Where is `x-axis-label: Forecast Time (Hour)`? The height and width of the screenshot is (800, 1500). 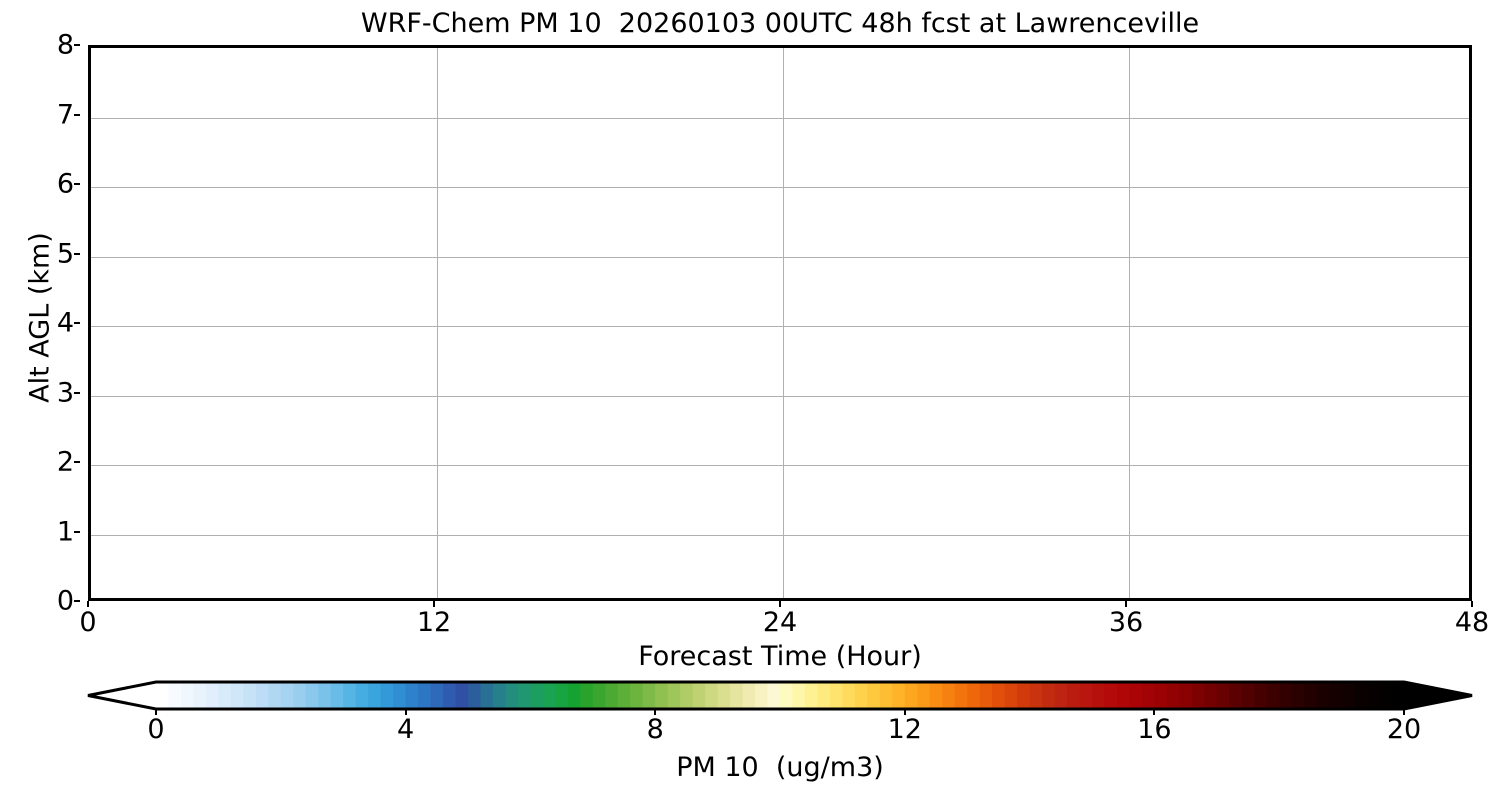 x-axis-label: Forecast Time (Hour) is located at coordinates (780, 656).